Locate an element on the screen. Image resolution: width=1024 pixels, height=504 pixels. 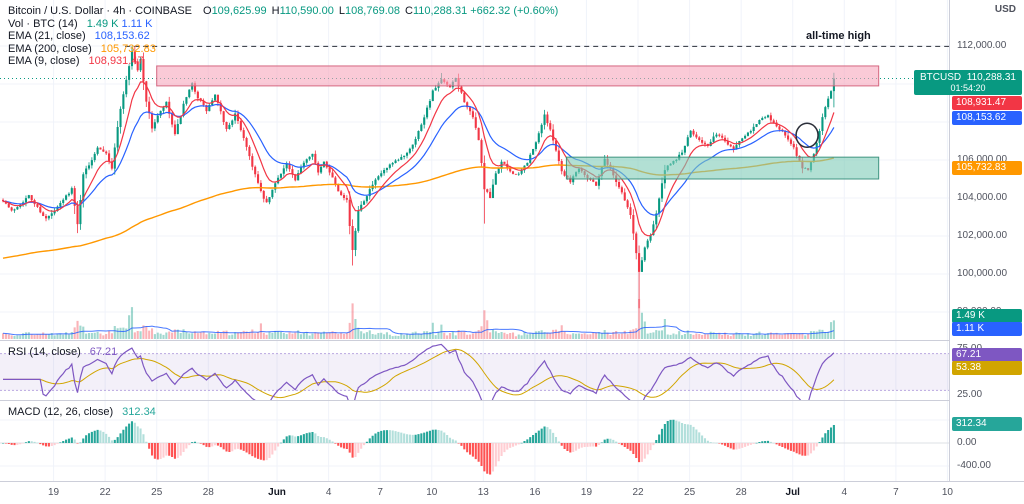
volume-bars-up is located at coordinates (424, 323).